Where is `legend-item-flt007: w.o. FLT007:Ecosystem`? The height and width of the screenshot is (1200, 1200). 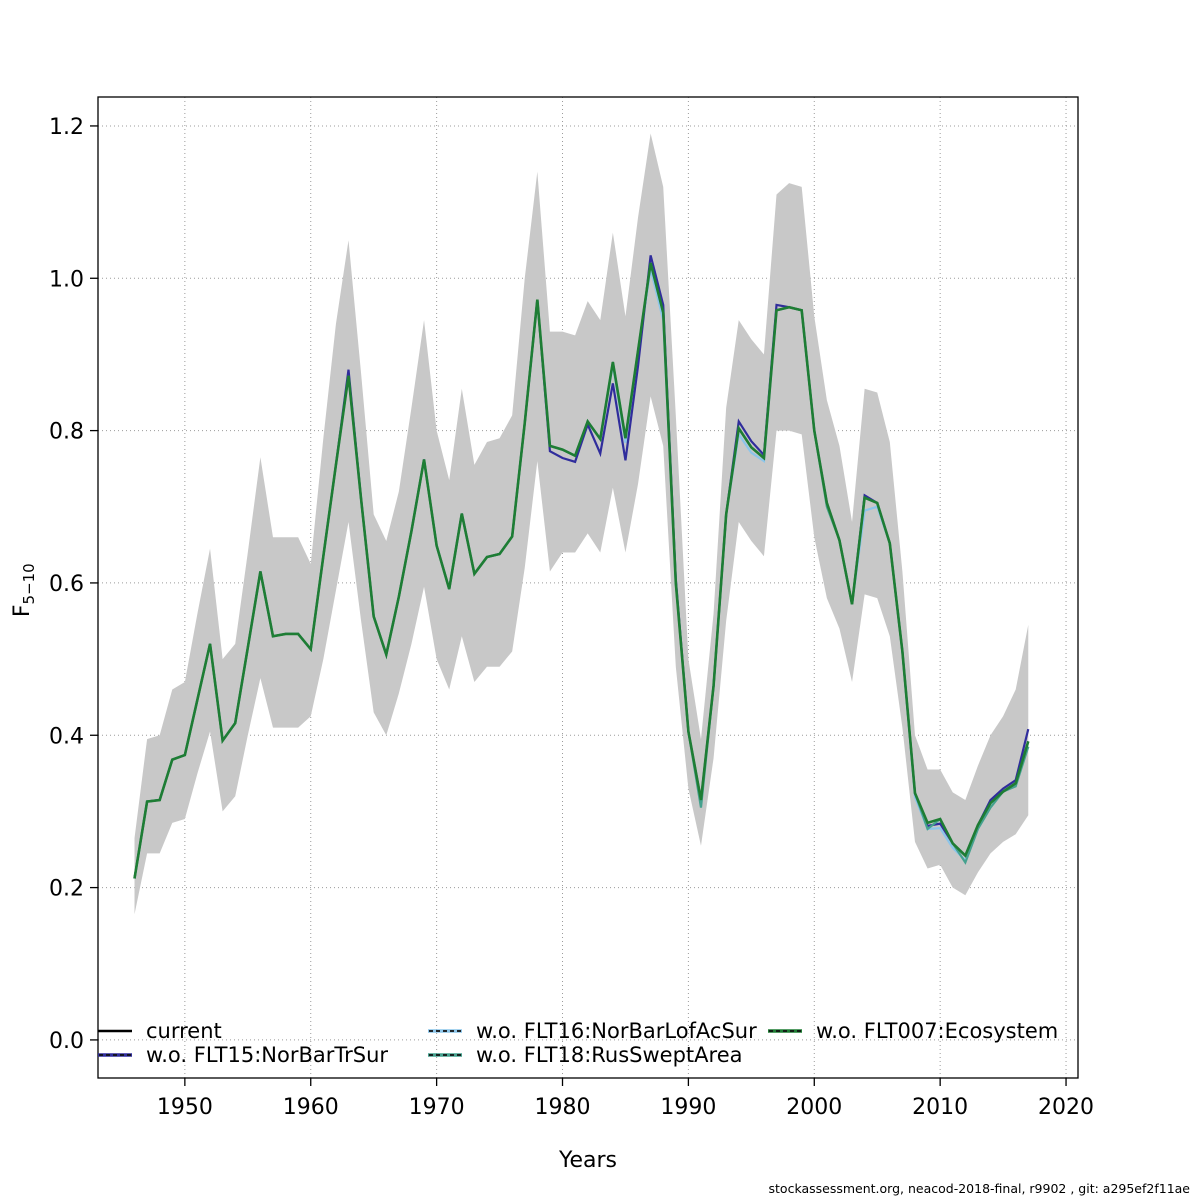
legend-item-flt007: w.o. FLT007:Ecosystem is located at coordinates (913, 1031).